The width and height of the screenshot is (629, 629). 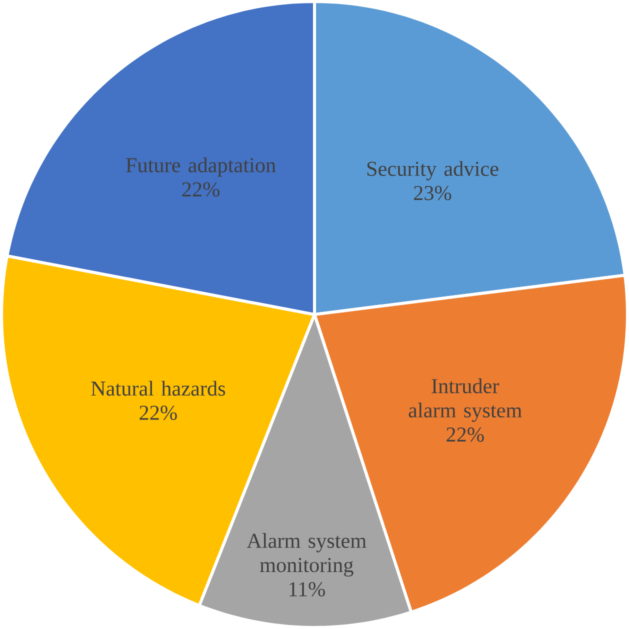 What do you see at coordinates (306, 555) in the screenshot?
I see `slice-label: Alarm system monitoring` at bounding box center [306, 555].